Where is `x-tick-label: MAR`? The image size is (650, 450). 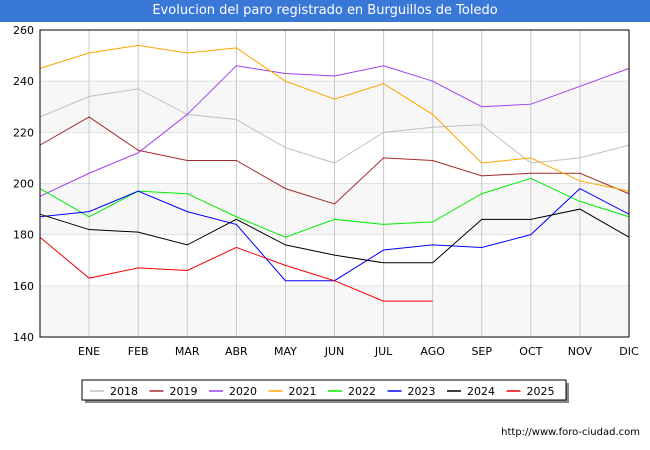
x-tick-label: MAR is located at coordinates (187, 351).